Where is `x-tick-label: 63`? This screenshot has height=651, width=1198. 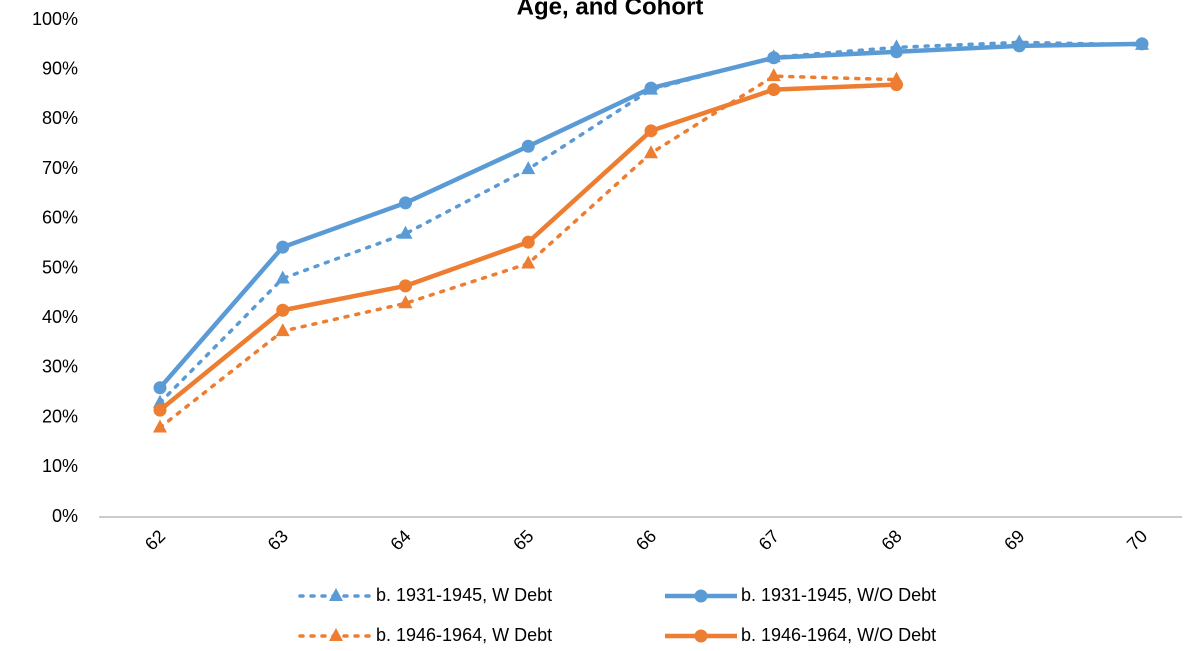
x-tick-label: 63 is located at coordinates (278, 540).